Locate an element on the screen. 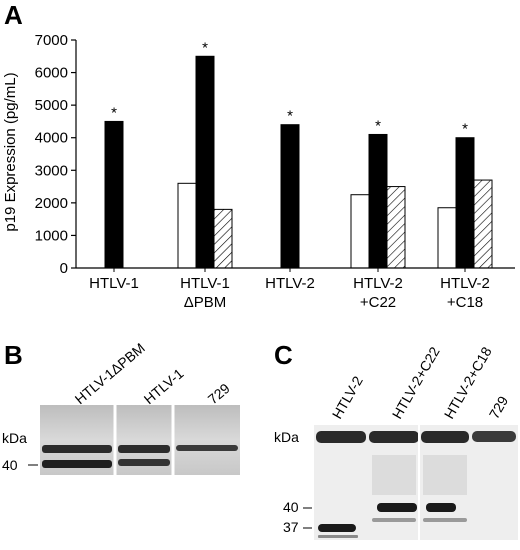 The width and height of the screenshot is (520, 550). blot-c-lane-1: HTLV-2 is located at coordinates (347, 397).